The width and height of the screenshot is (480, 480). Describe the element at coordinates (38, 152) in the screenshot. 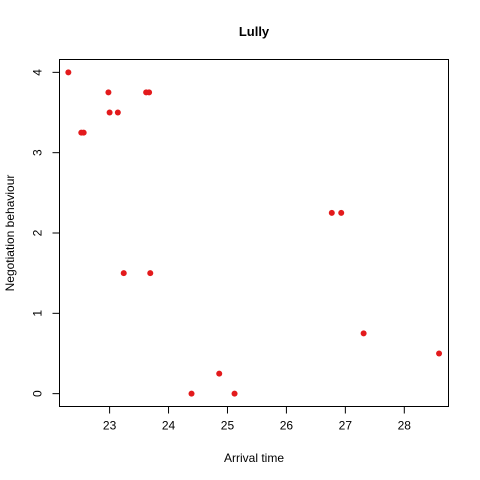

I see `y-tick-label: 3` at that location.